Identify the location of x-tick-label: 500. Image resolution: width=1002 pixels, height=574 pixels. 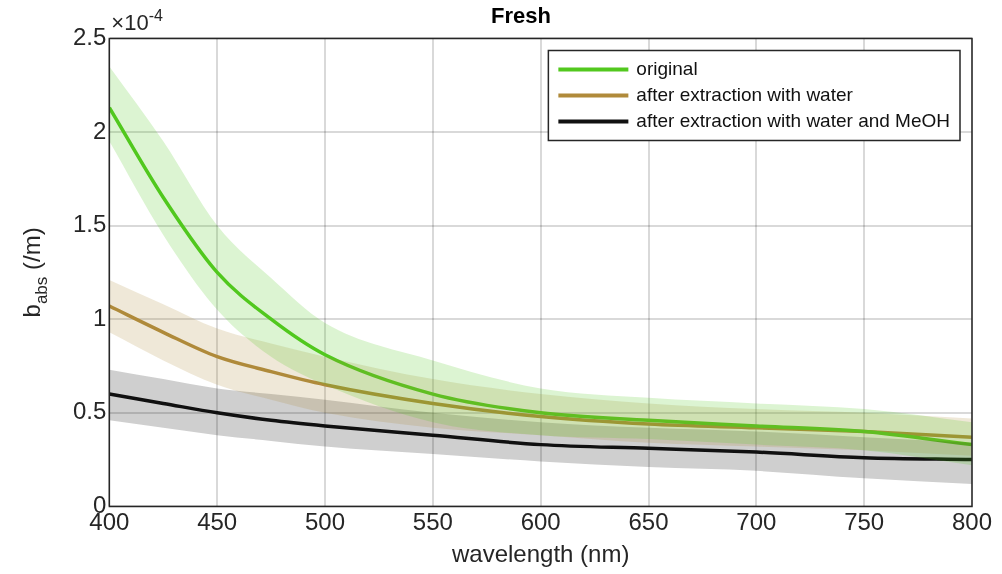
(325, 522).